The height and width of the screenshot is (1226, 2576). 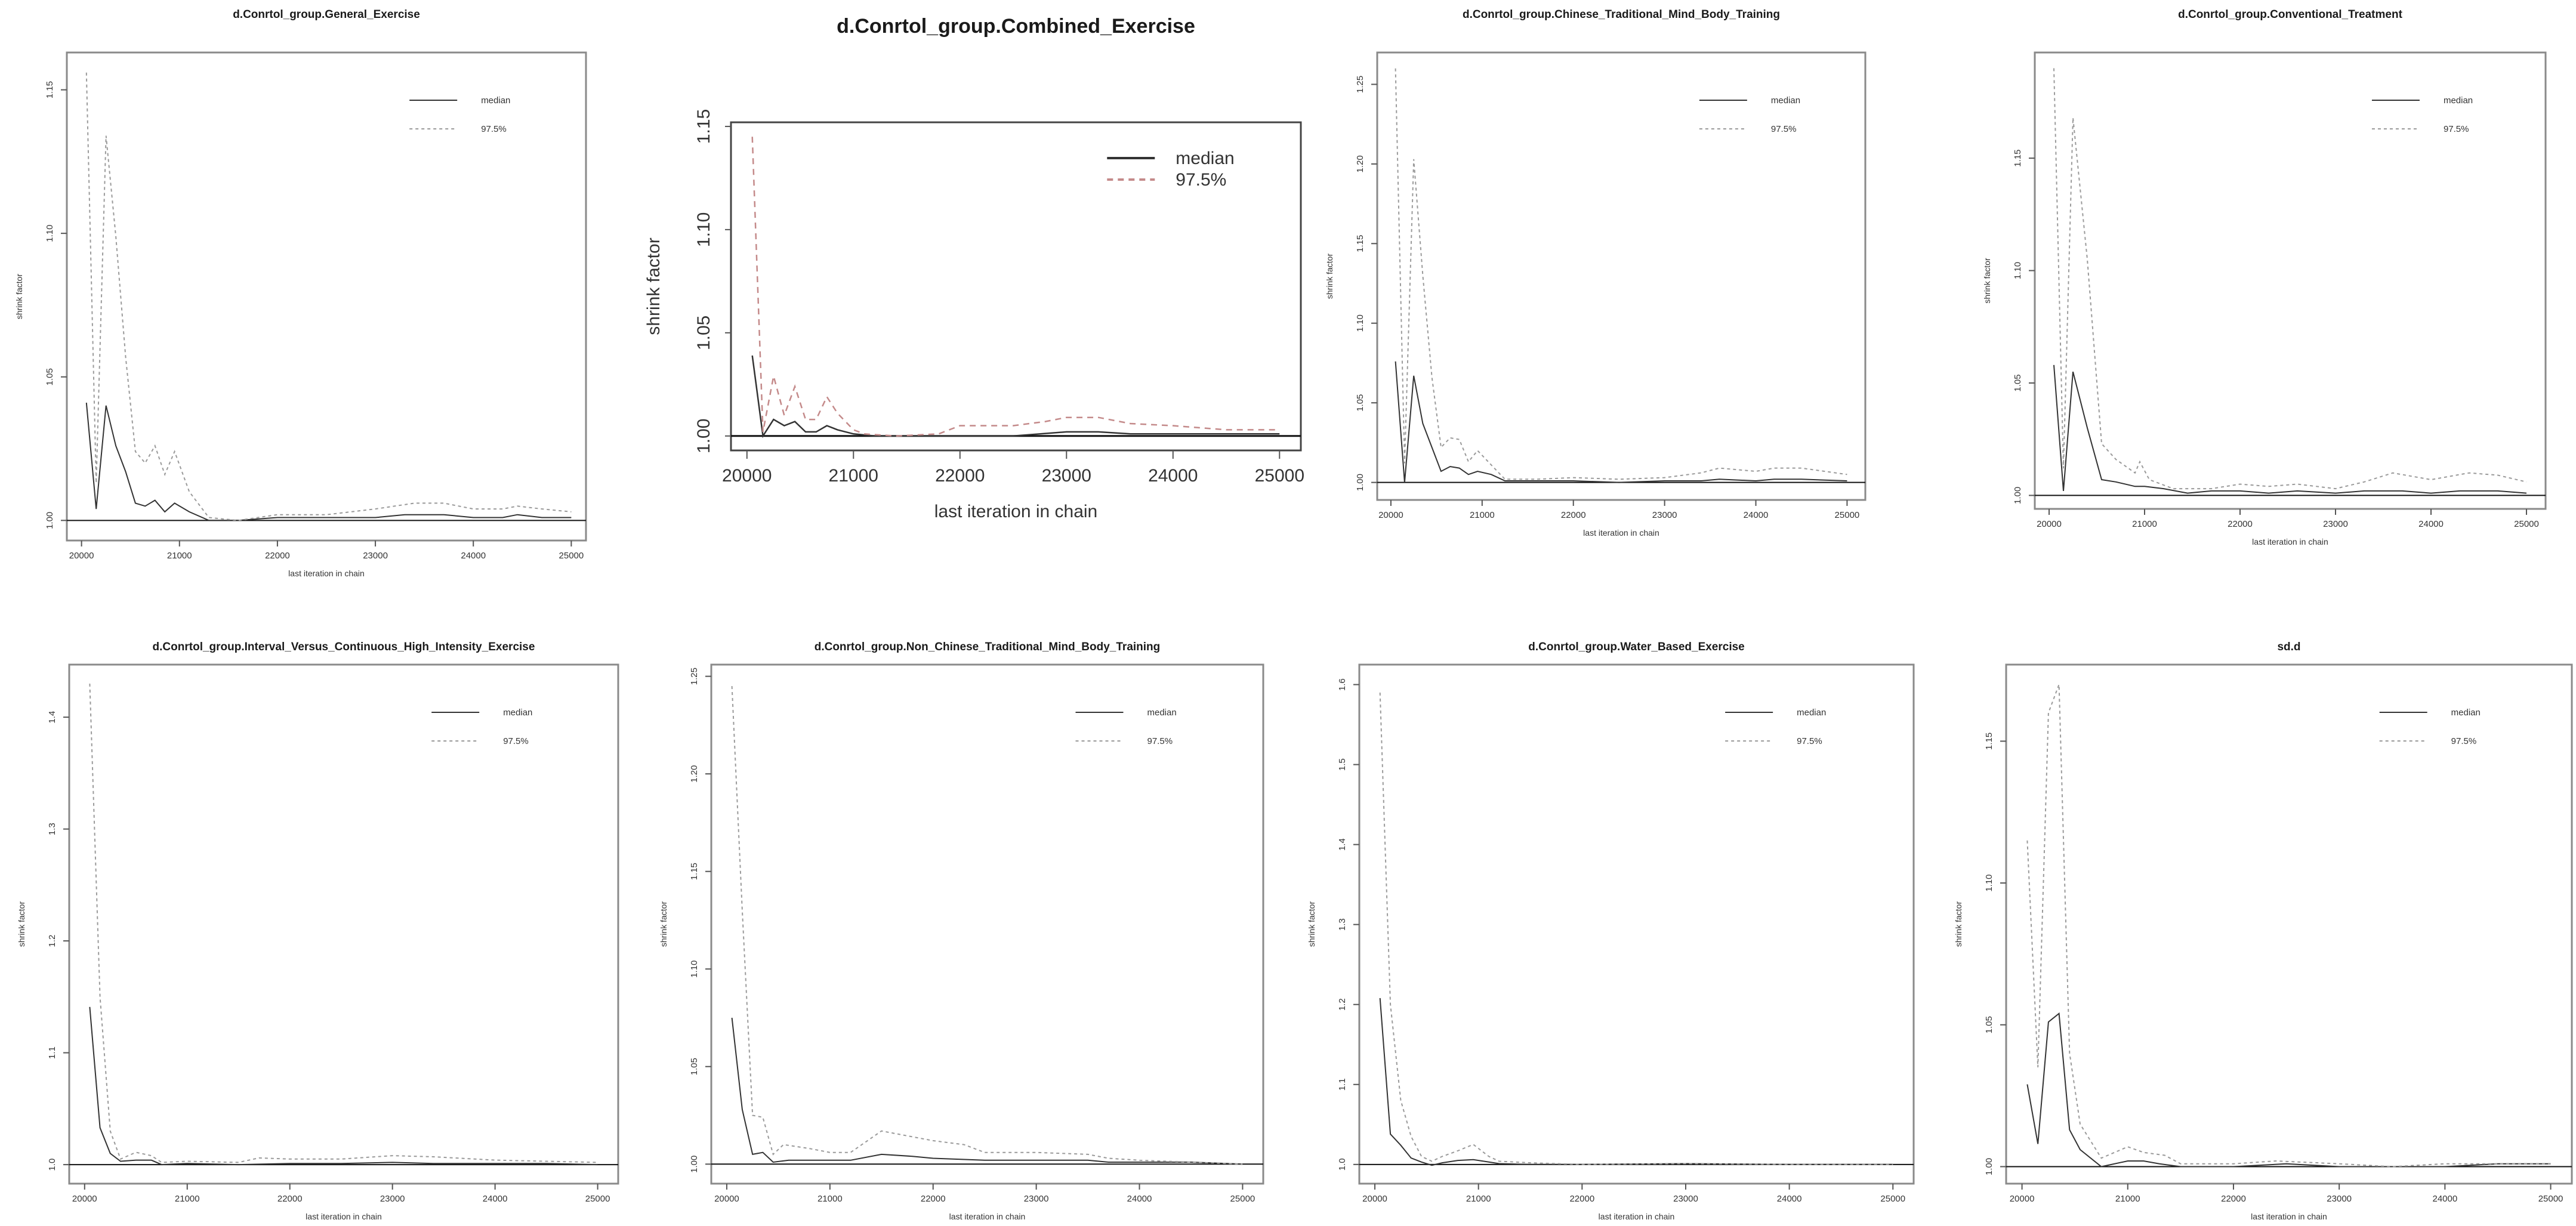 What do you see at coordinates (1016, 27) in the screenshot?
I see `chart-title: d.Conrtol_group.Combined_Exercise` at bounding box center [1016, 27].